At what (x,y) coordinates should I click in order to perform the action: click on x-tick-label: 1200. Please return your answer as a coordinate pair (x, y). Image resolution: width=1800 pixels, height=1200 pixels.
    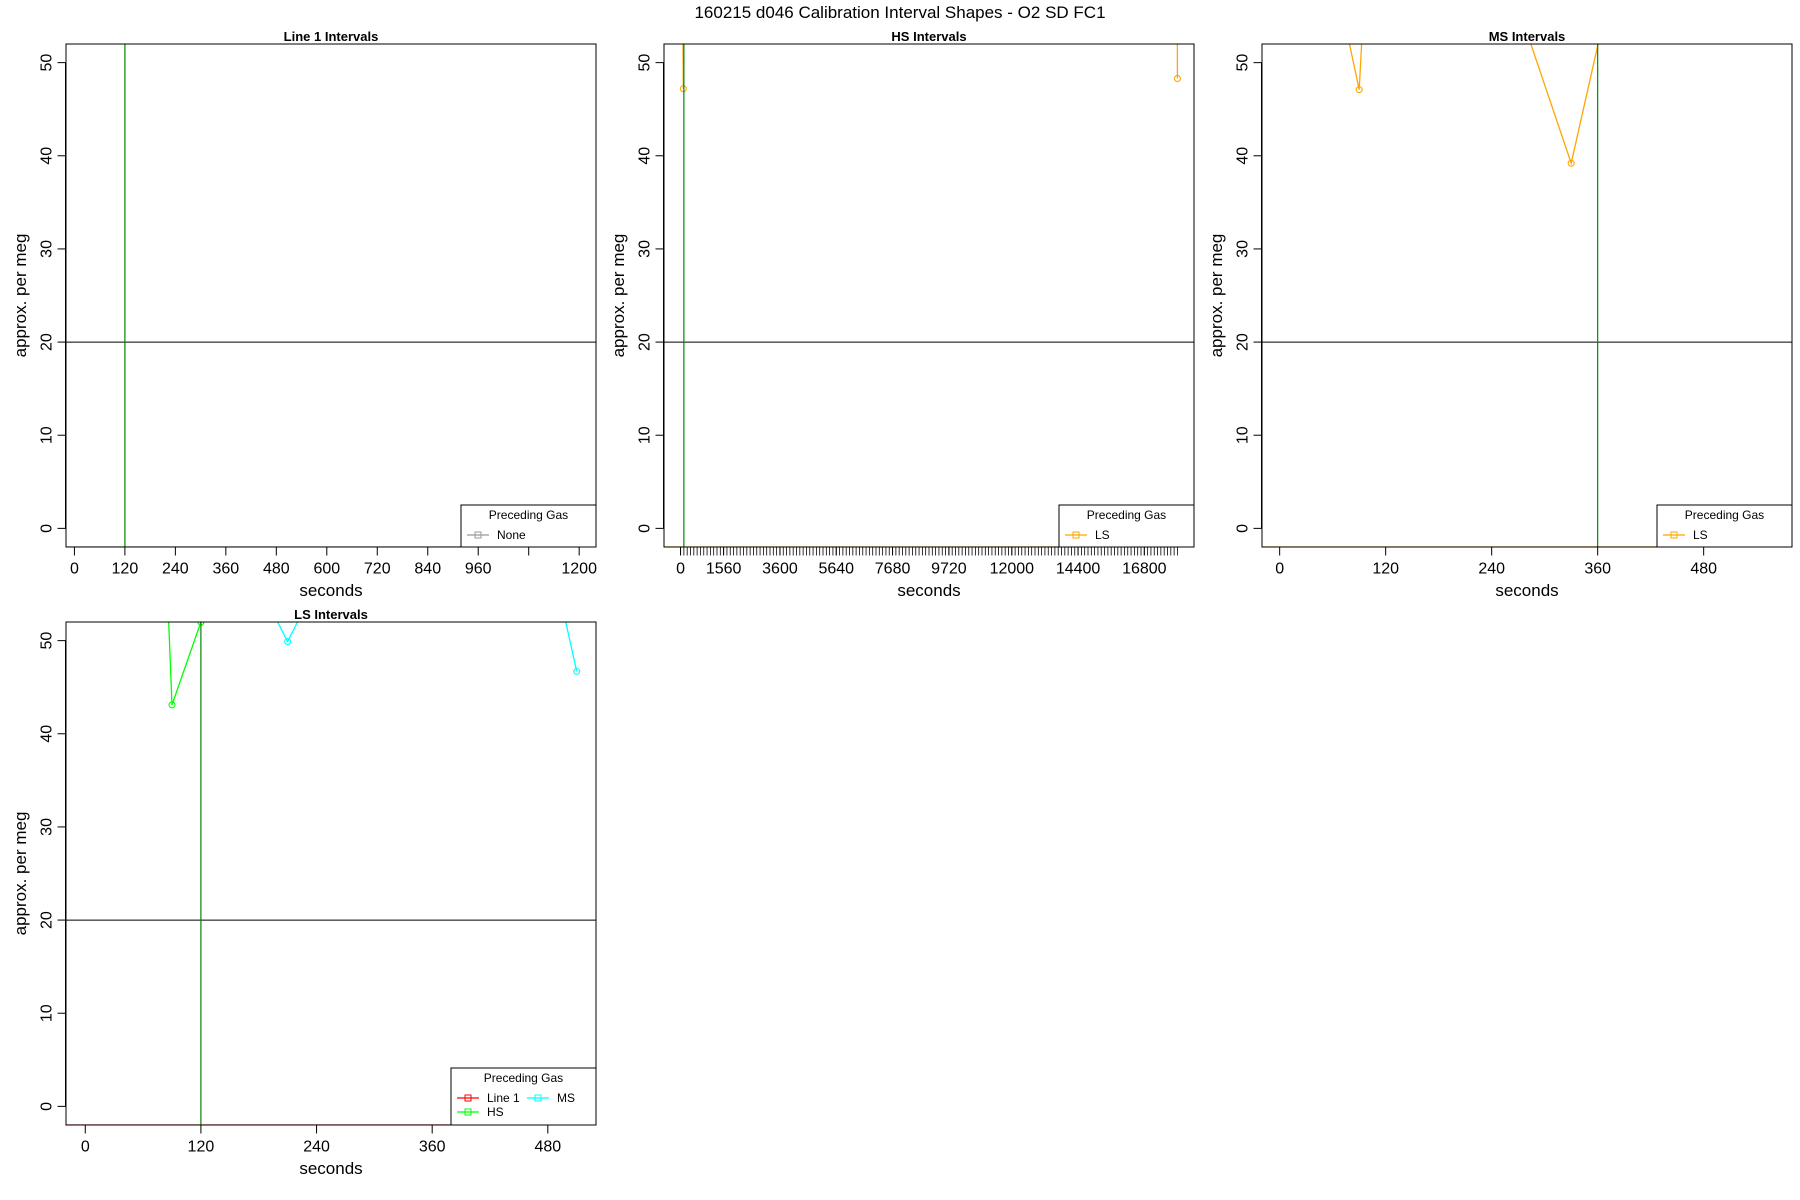
    Looking at the image, I should click on (579, 569).